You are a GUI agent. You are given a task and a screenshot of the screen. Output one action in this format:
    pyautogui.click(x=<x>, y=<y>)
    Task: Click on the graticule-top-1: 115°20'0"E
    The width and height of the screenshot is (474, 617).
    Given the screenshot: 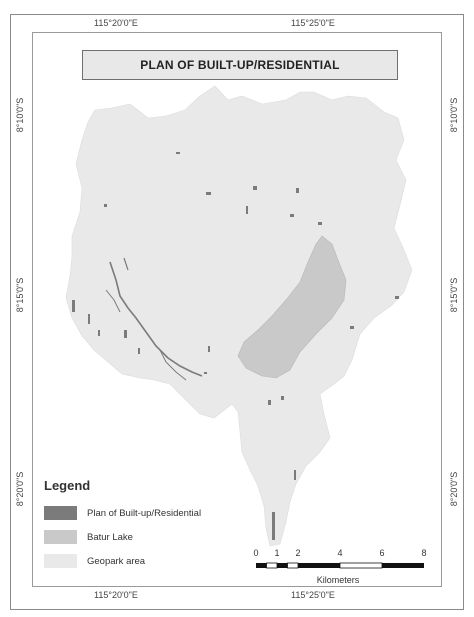 What is the action you would take?
    pyautogui.click(x=116, y=23)
    